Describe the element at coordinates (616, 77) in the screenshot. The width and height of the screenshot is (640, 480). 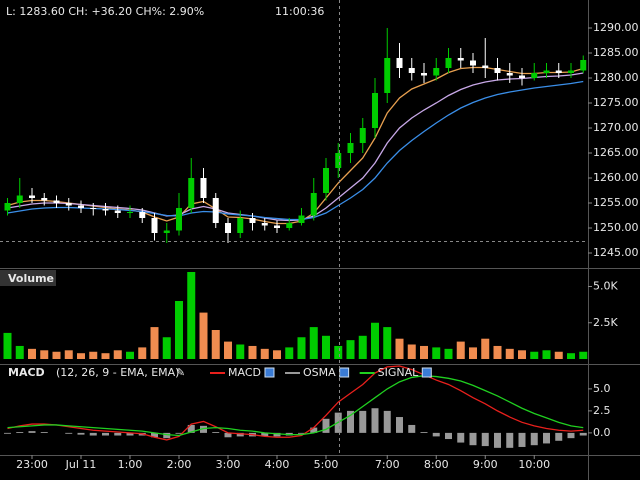
I see `y-tick-label: 1280.00` at that location.